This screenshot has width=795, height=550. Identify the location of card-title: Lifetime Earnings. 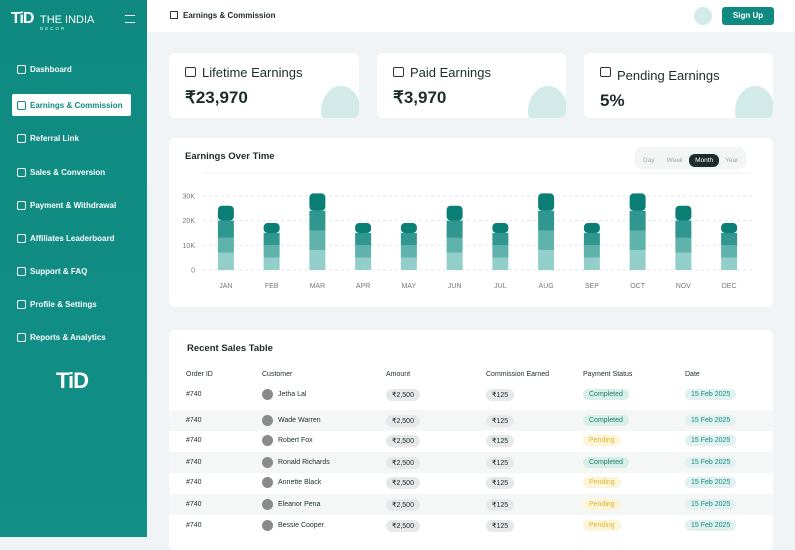
(252, 72).